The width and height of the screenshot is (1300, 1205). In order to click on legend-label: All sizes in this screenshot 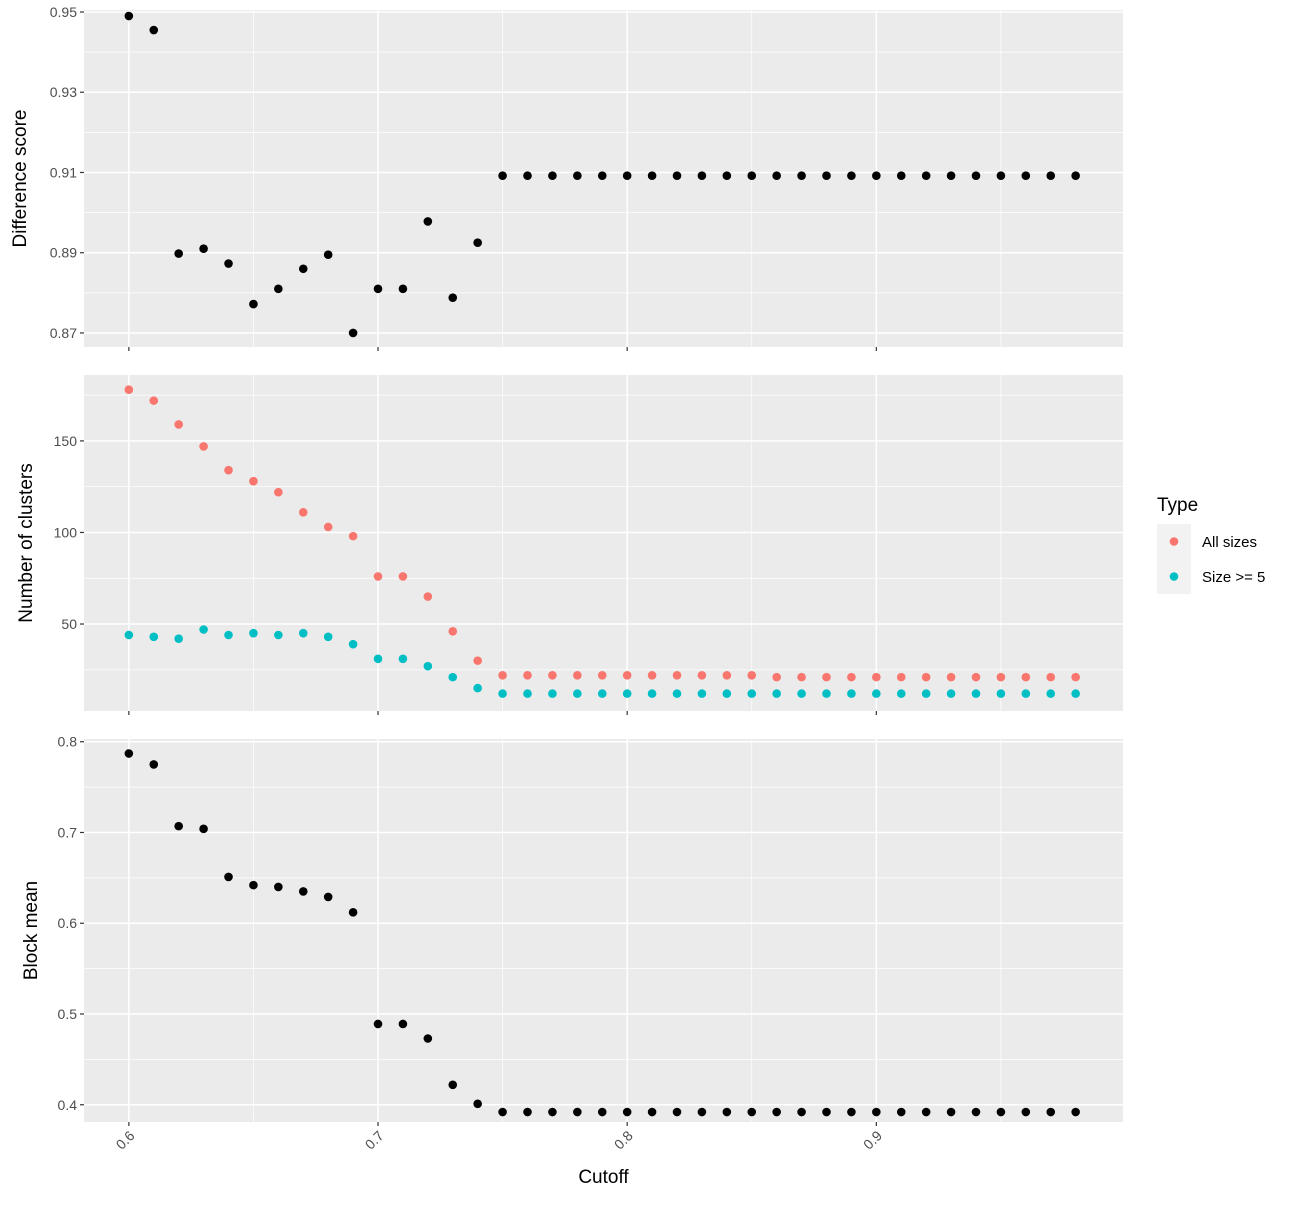, I will do `click(1229, 542)`.